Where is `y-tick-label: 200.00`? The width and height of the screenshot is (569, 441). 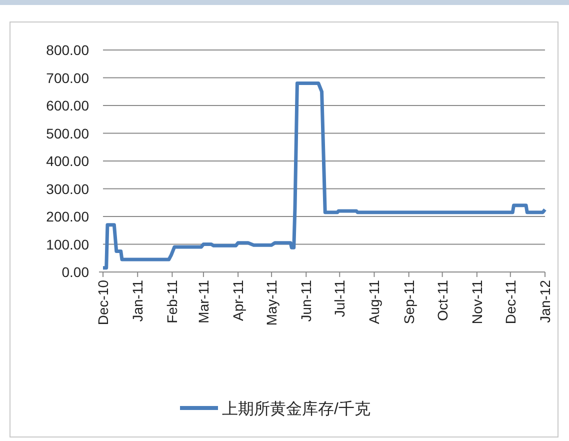
y-tick-label: 200.00 is located at coordinates (68, 216).